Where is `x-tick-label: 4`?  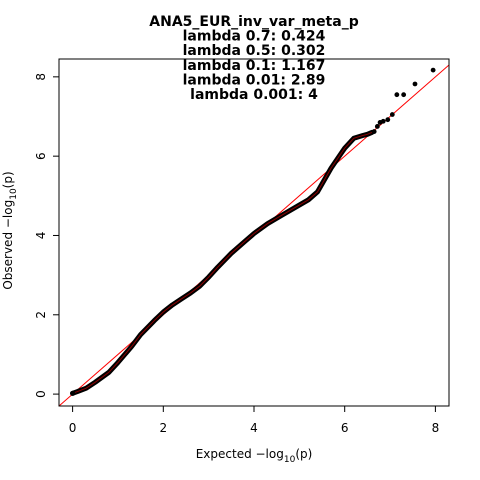 x-tick-label: 4 is located at coordinates (254, 428).